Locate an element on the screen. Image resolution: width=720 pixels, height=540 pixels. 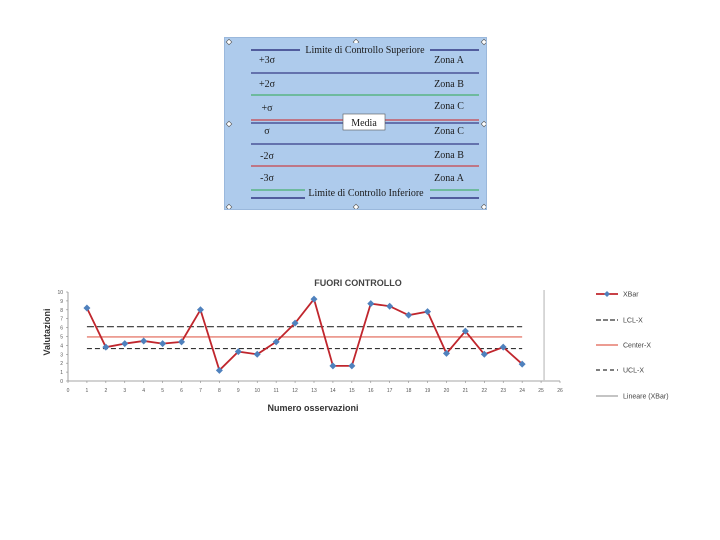
x-tick-label: 24 is located at coordinates (522, 391).